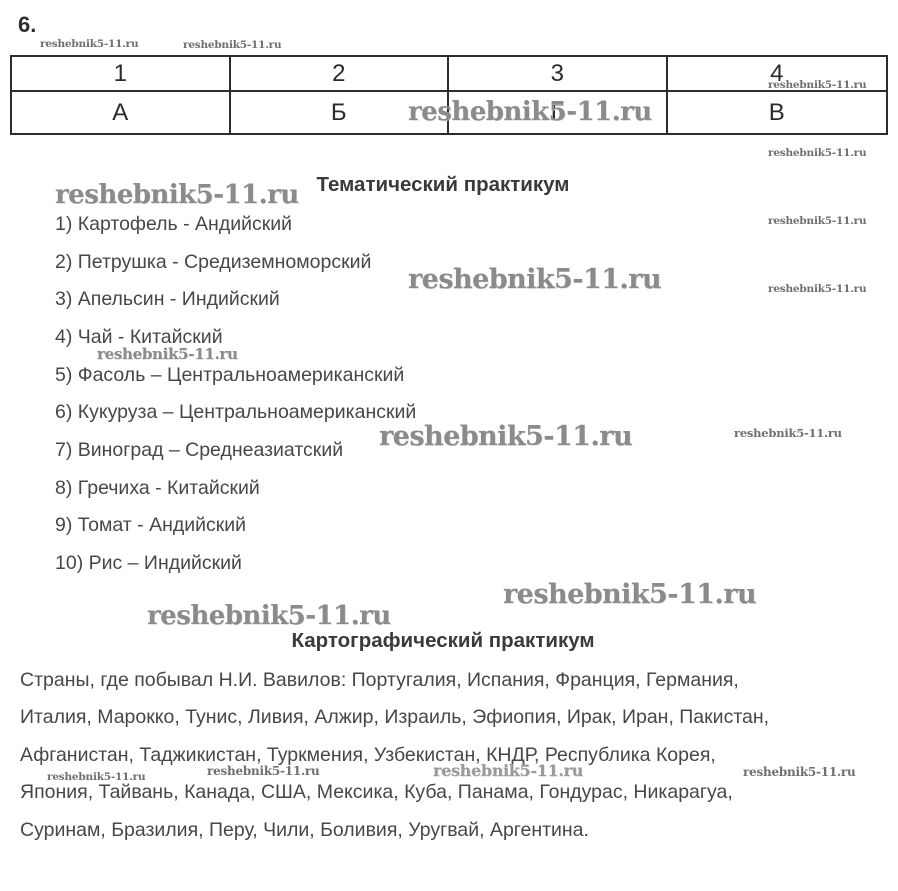 This screenshot has width=898, height=891. What do you see at coordinates (167, 299) in the screenshot?
I see `list-item: 3) Апельсин - Индийский` at bounding box center [167, 299].